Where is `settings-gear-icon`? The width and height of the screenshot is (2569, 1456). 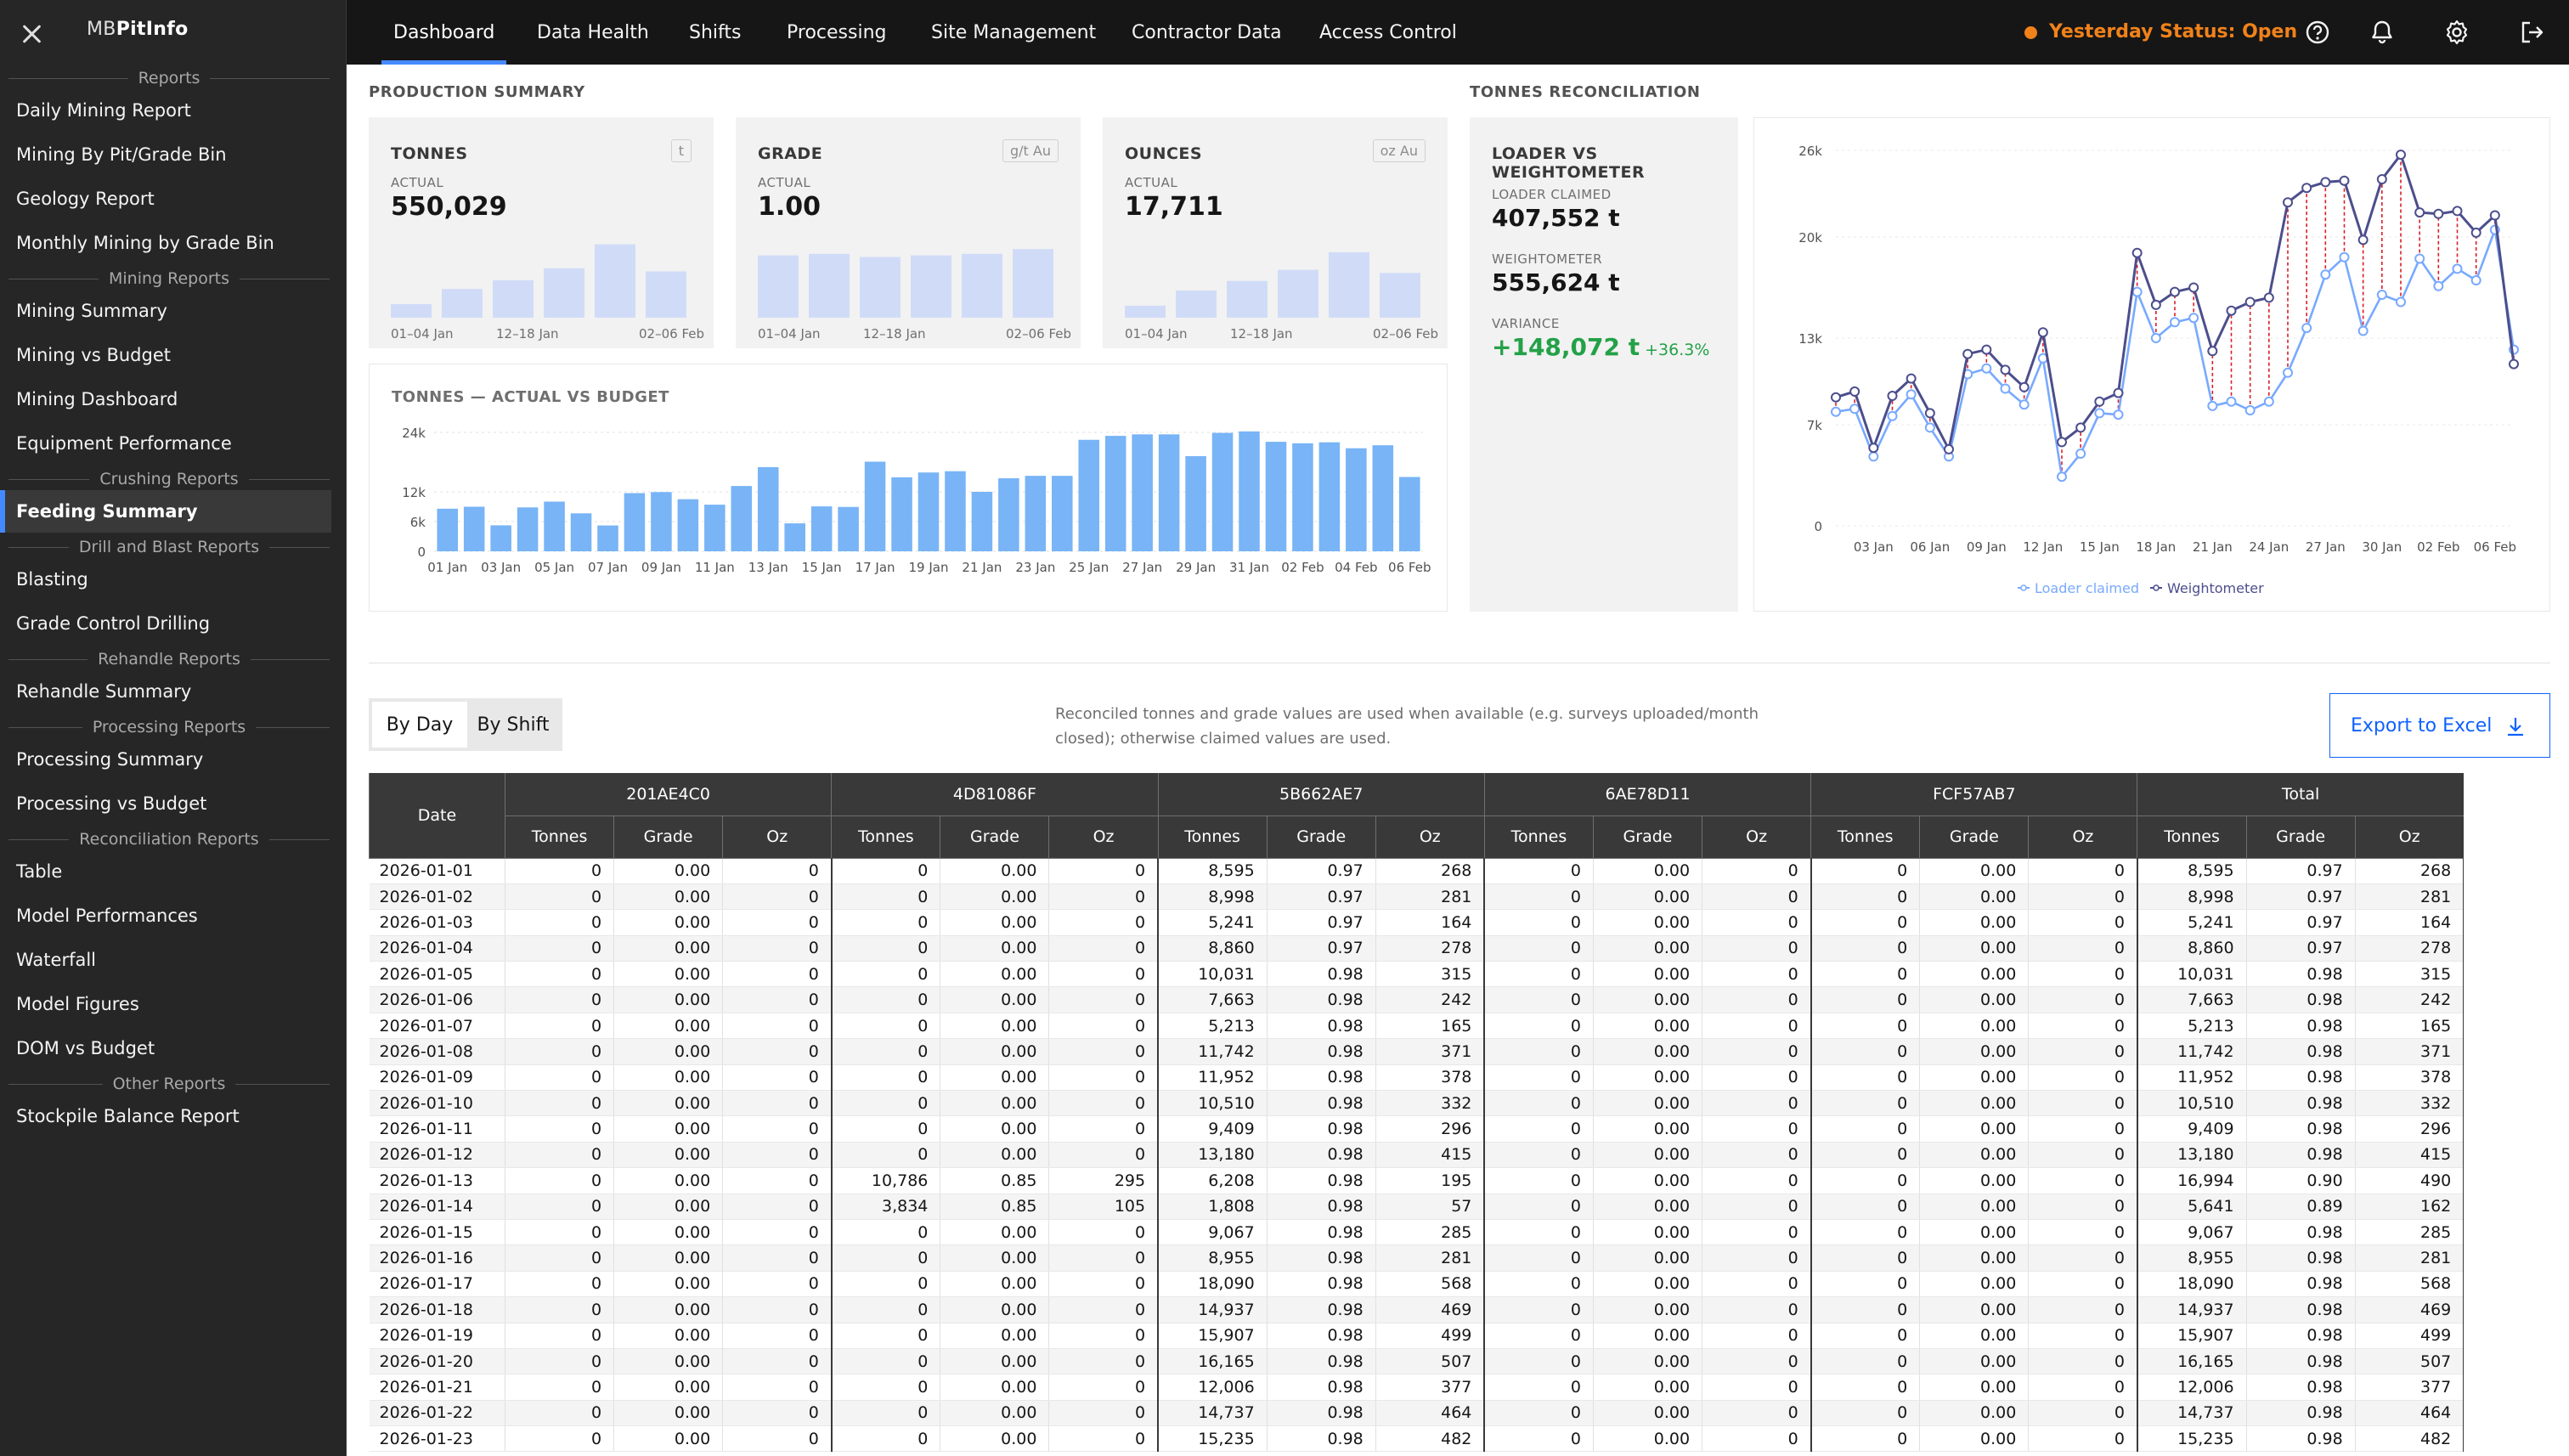
settings-gear-icon is located at coordinates (2457, 32).